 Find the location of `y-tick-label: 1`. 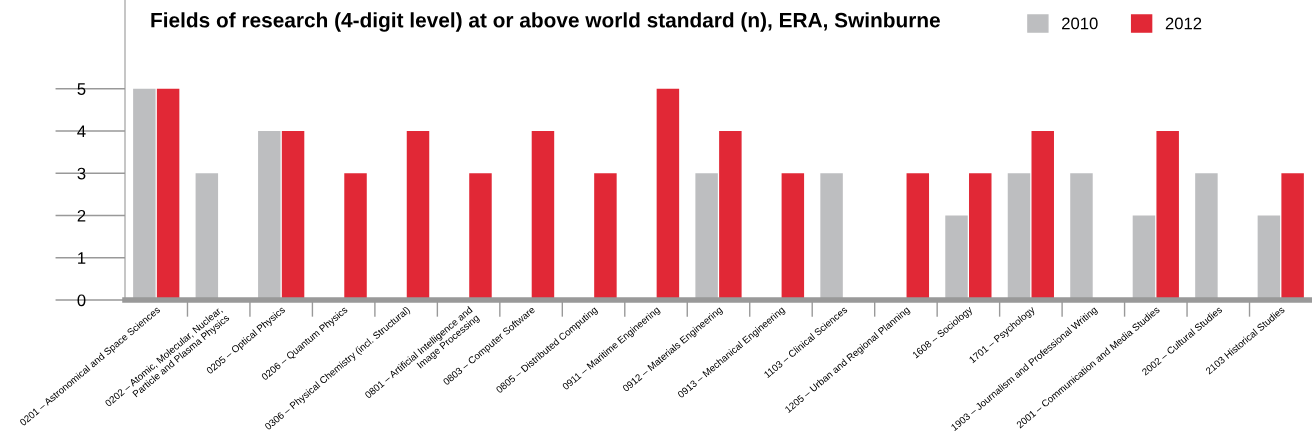

y-tick-label: 1 is located at coordinates (82, 258).